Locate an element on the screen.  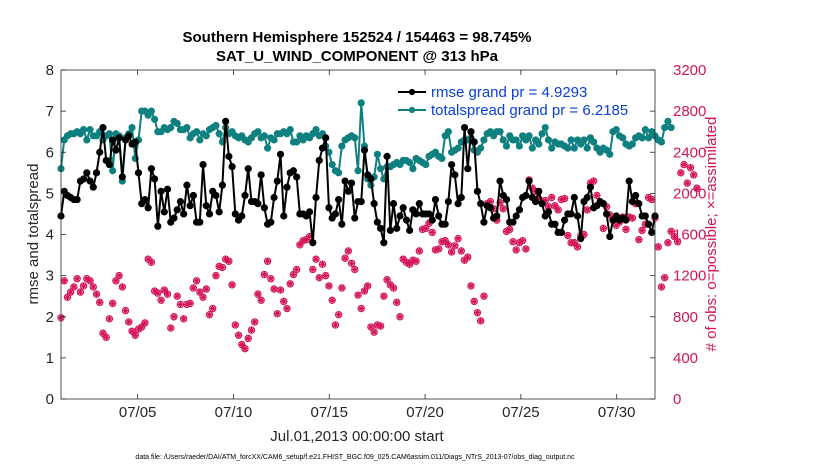
y-tick-label: 1 is located at coordinates (50, 358).